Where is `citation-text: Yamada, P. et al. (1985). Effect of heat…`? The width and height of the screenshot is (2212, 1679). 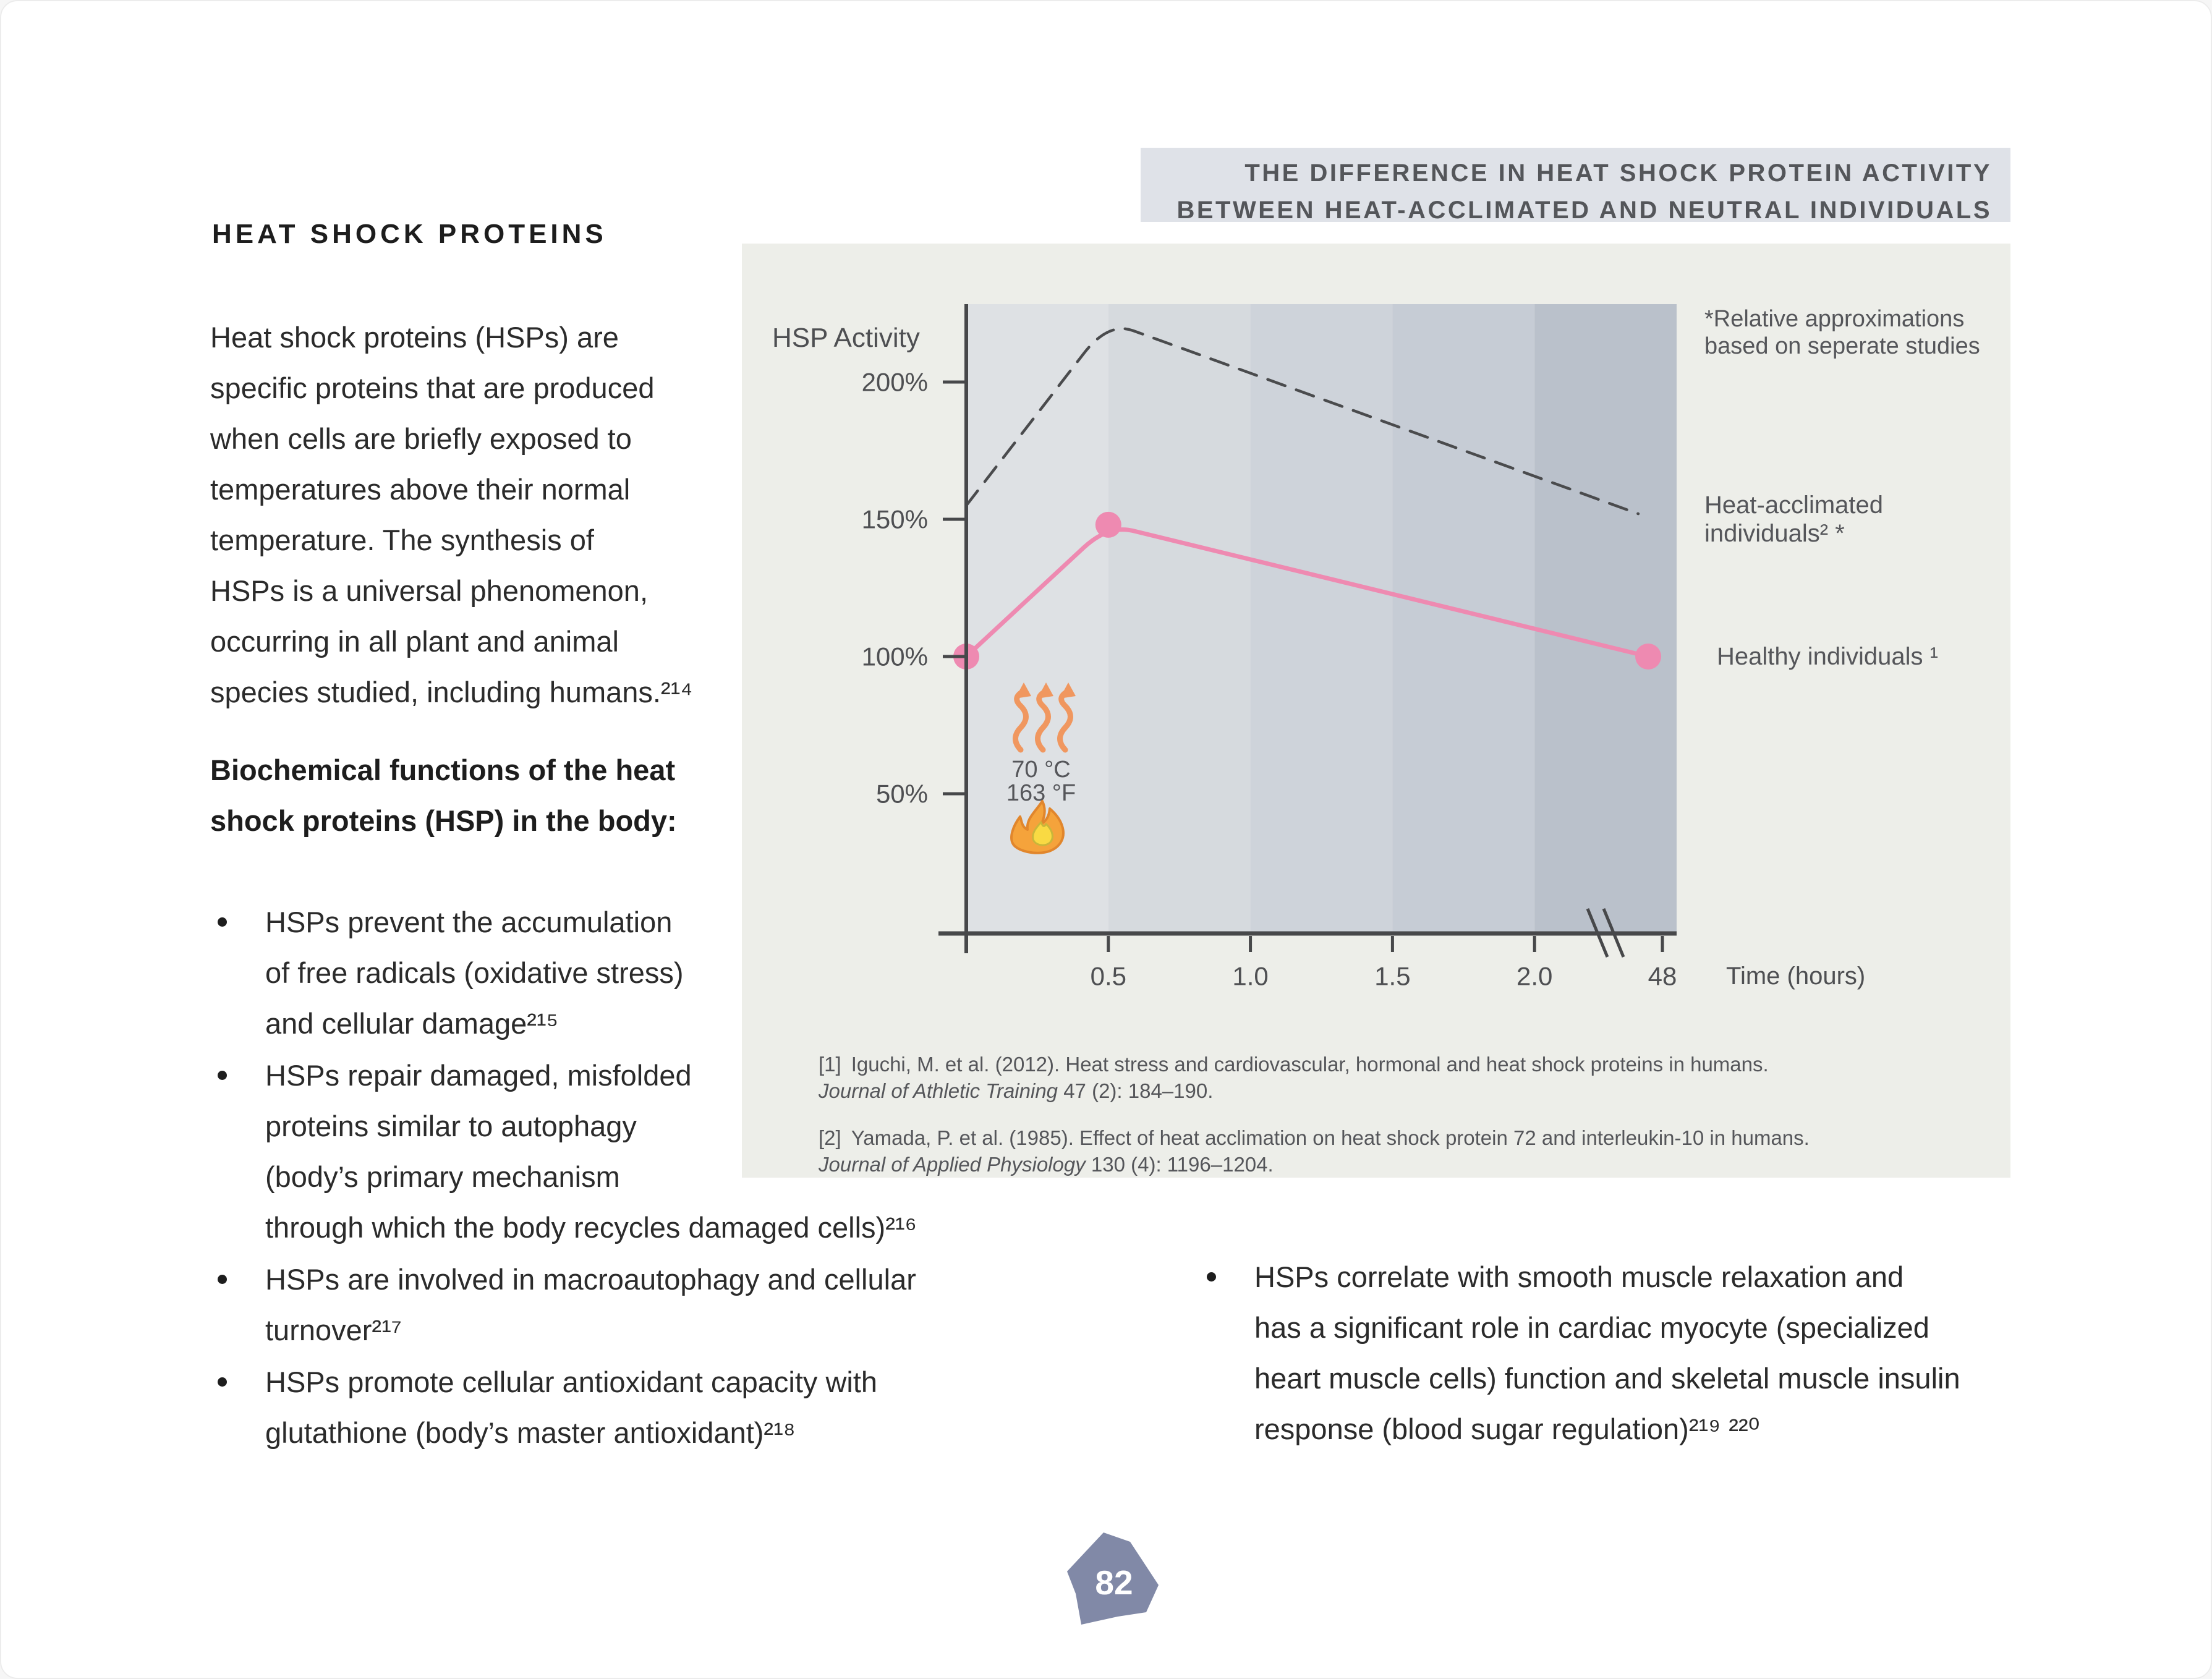 citation-text: Yamada, P. et al. (1985). Effect of heat… is located at coordinates (1330, 1137).